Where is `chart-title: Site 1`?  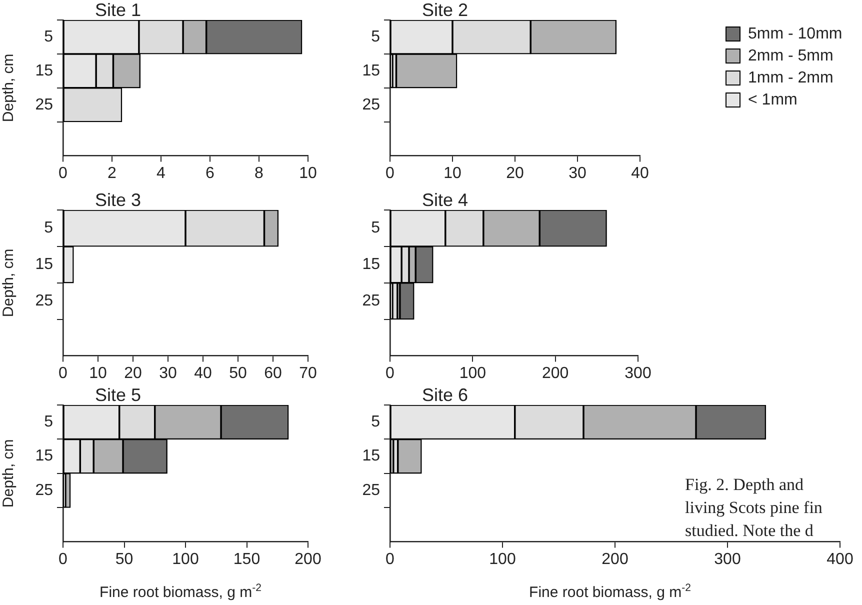 chart-title: Site 1 is located at coordinates (118, 10).